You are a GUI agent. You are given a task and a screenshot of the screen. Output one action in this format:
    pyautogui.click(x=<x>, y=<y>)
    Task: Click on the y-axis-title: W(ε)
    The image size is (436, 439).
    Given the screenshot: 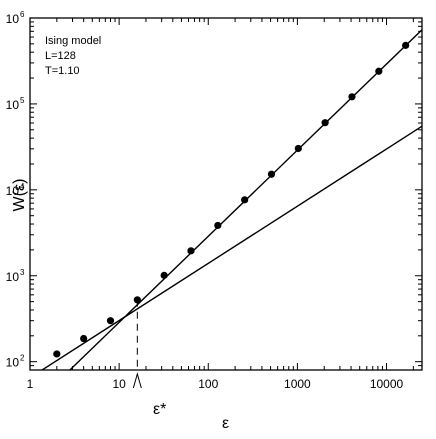 What is the action you would take?
    pyautogui.click(x=19, y=195)
    